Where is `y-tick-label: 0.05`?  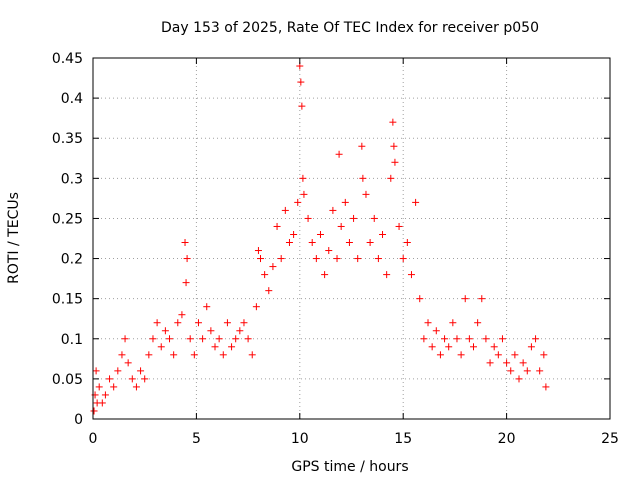
y-tick-label: 0.05 is located at coordinates (67, 380).